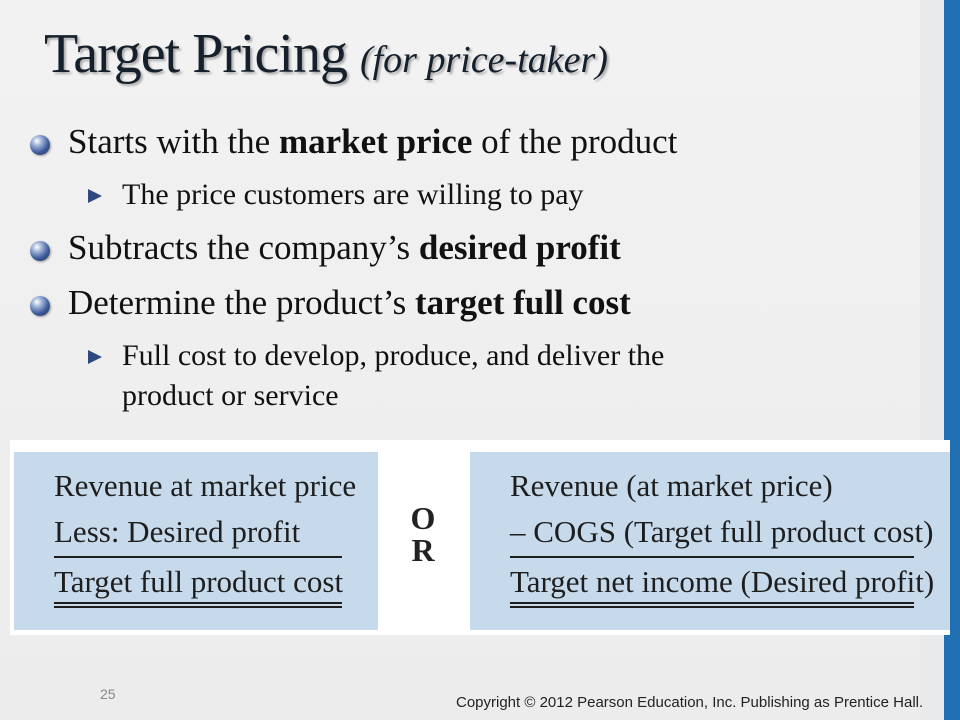 Image resolution: width=960 pixels, height=720 pixels. What do you see at coordinates (722, 581) in the screenshot?
I see `right-line-target-net-income: Target net income (Desired profit)` at bounding box center [722, 581].